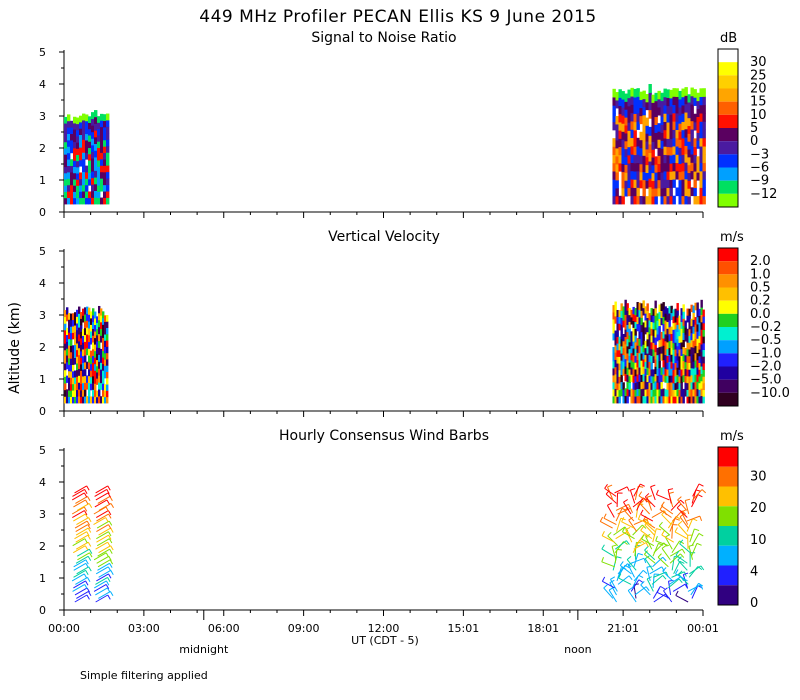 This screenshot has height=700, width=800. I want to click on y-tick-label: 0, so click(42, 212).